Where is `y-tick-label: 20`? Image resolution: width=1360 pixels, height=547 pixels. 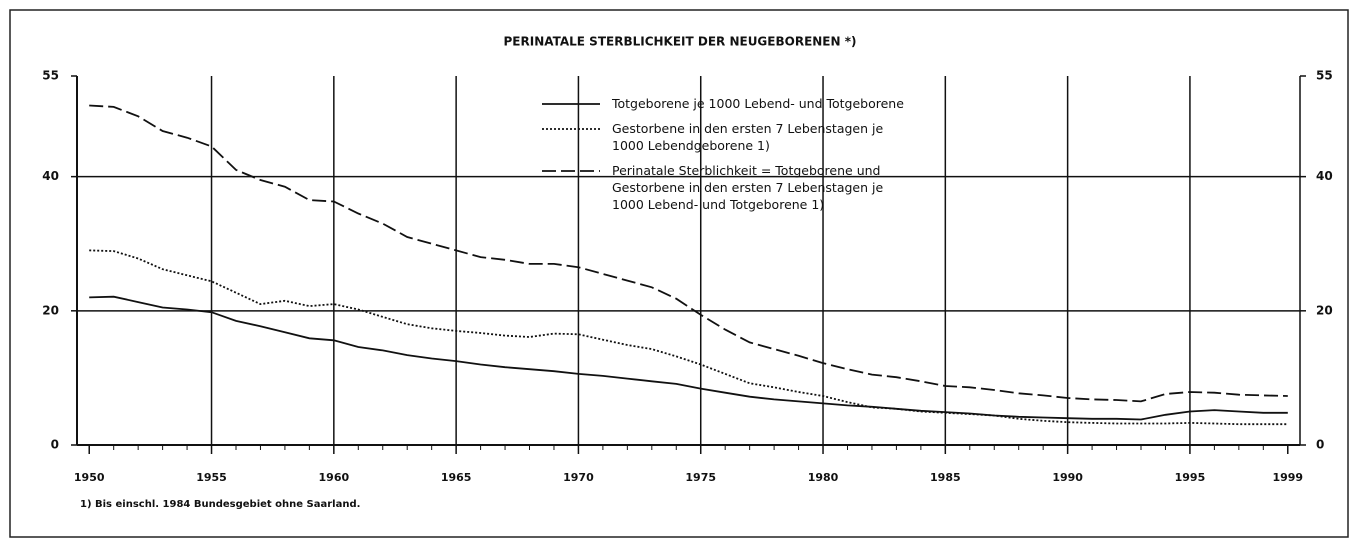 y-tick-label: 20 is located at coordinates (50, 310).